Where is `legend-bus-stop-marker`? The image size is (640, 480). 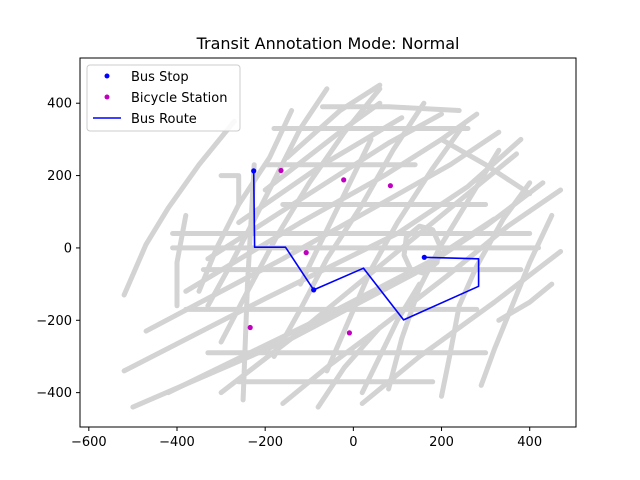
legend-bus-stop-marker is located at coordinates (107, 76).